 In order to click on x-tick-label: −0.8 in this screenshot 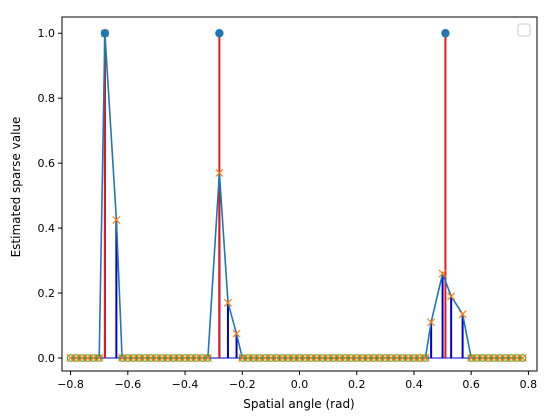, I will do `click(70, 384)`.